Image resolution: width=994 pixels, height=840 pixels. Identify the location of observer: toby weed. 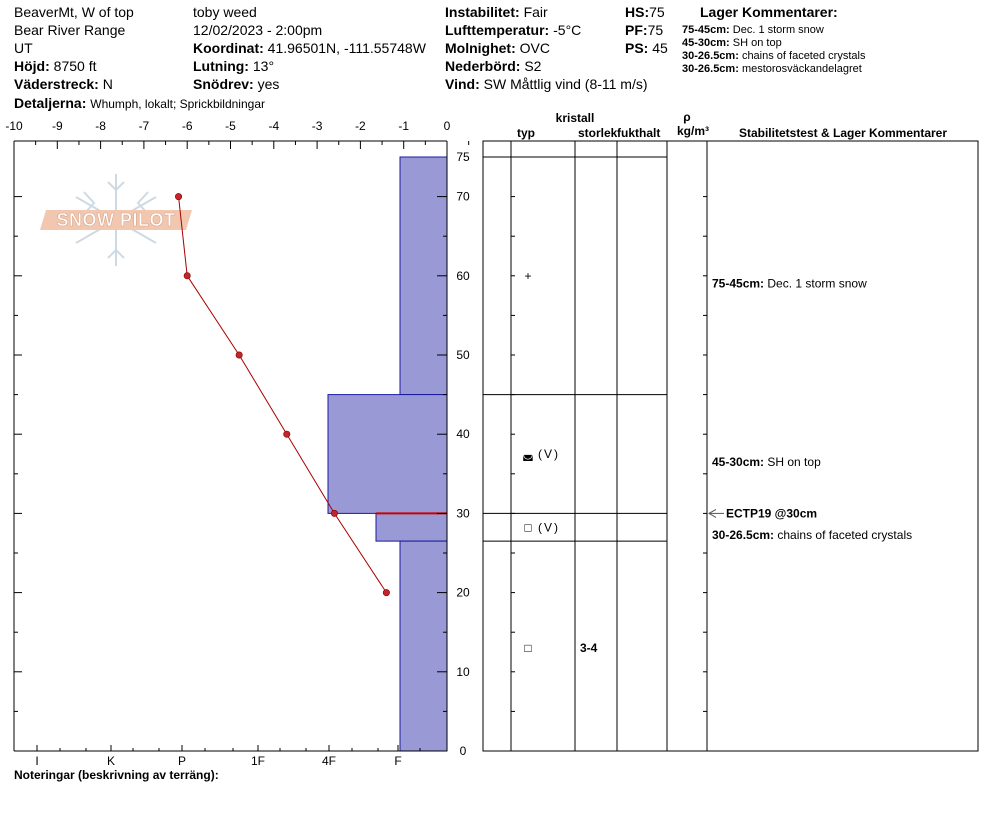
(225, 12).